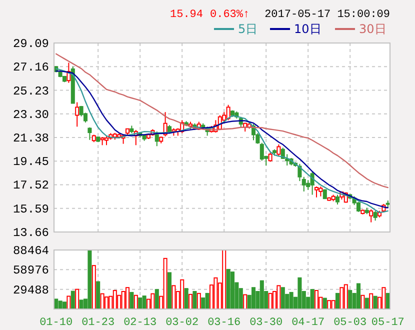  What do you see at coordinates (224, 323) in the screenshot?
I see `x-tick-label: 03-16` at bounding box center [224, 323].